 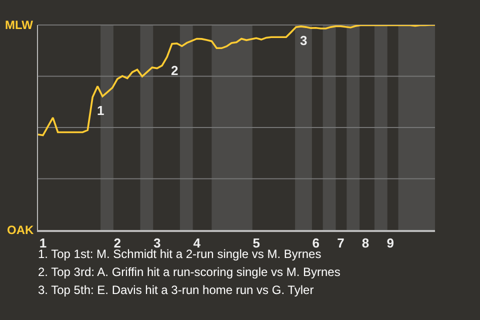 What do you see at coordinates (176, 290) in the screenshot?
I see `text: 3. Top 5th: E. Davis hit a 3-run home run vs G. Tyler` at bounding box center [176, 290].